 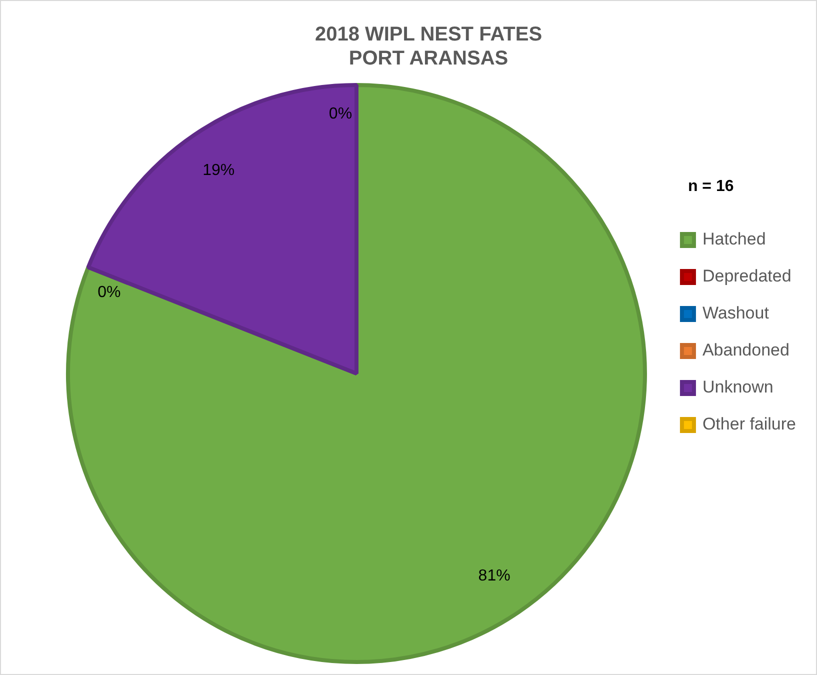 I want to click on data-label: 81%, so click(x=494, y=576).